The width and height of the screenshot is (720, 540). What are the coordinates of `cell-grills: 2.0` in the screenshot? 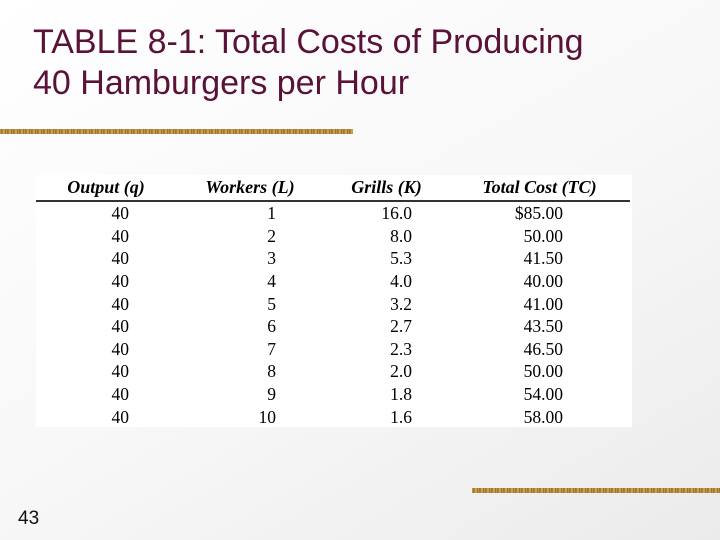 It's located at (401, 371).